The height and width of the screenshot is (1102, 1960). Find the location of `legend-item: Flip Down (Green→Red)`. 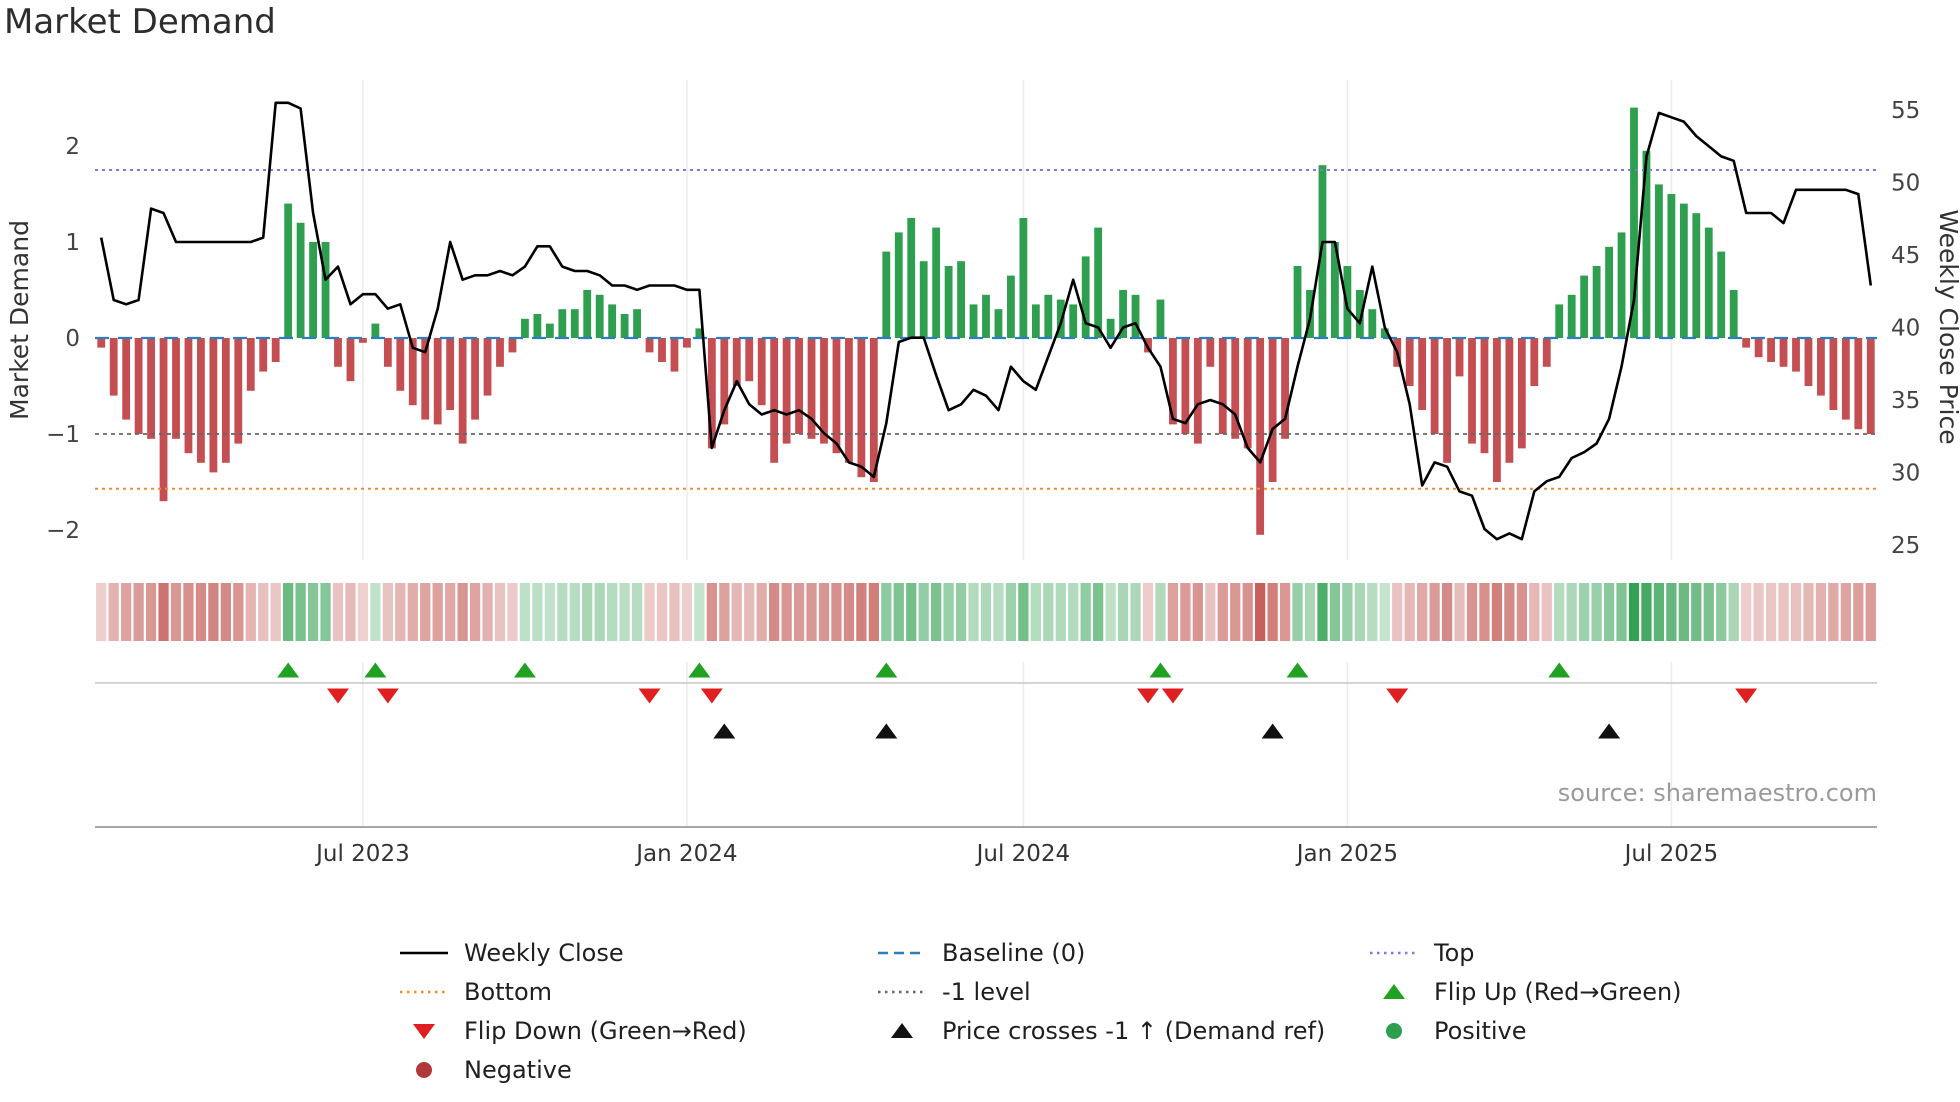

legend-item: Flip Down (Green→Red) is located at coordinates (637, 1031).